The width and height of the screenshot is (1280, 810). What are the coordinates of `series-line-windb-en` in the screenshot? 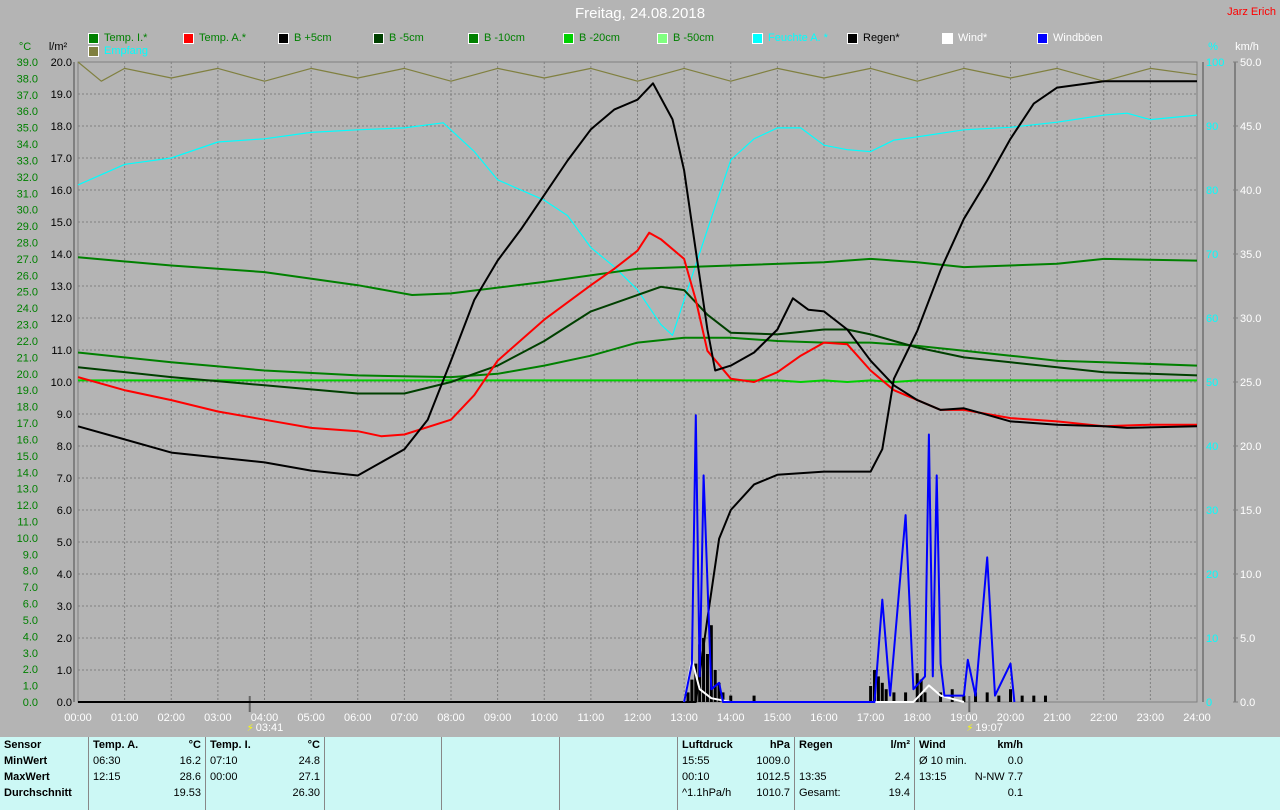 It's located at (849, 558).